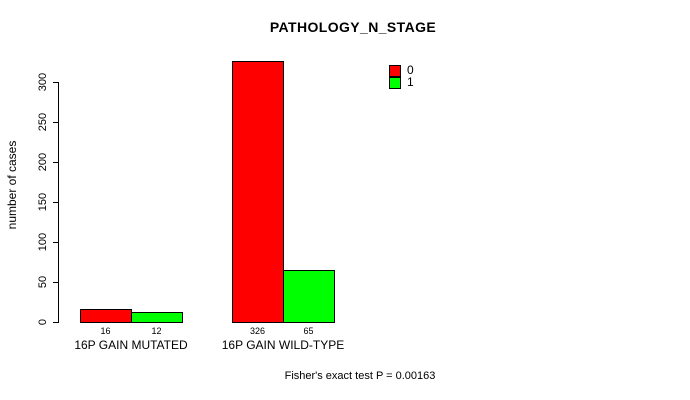  Describe the element at coordinates (353, 27) in the screenshot. I see `chart-title: PATHOLOGY_N_STAGE` at that location.